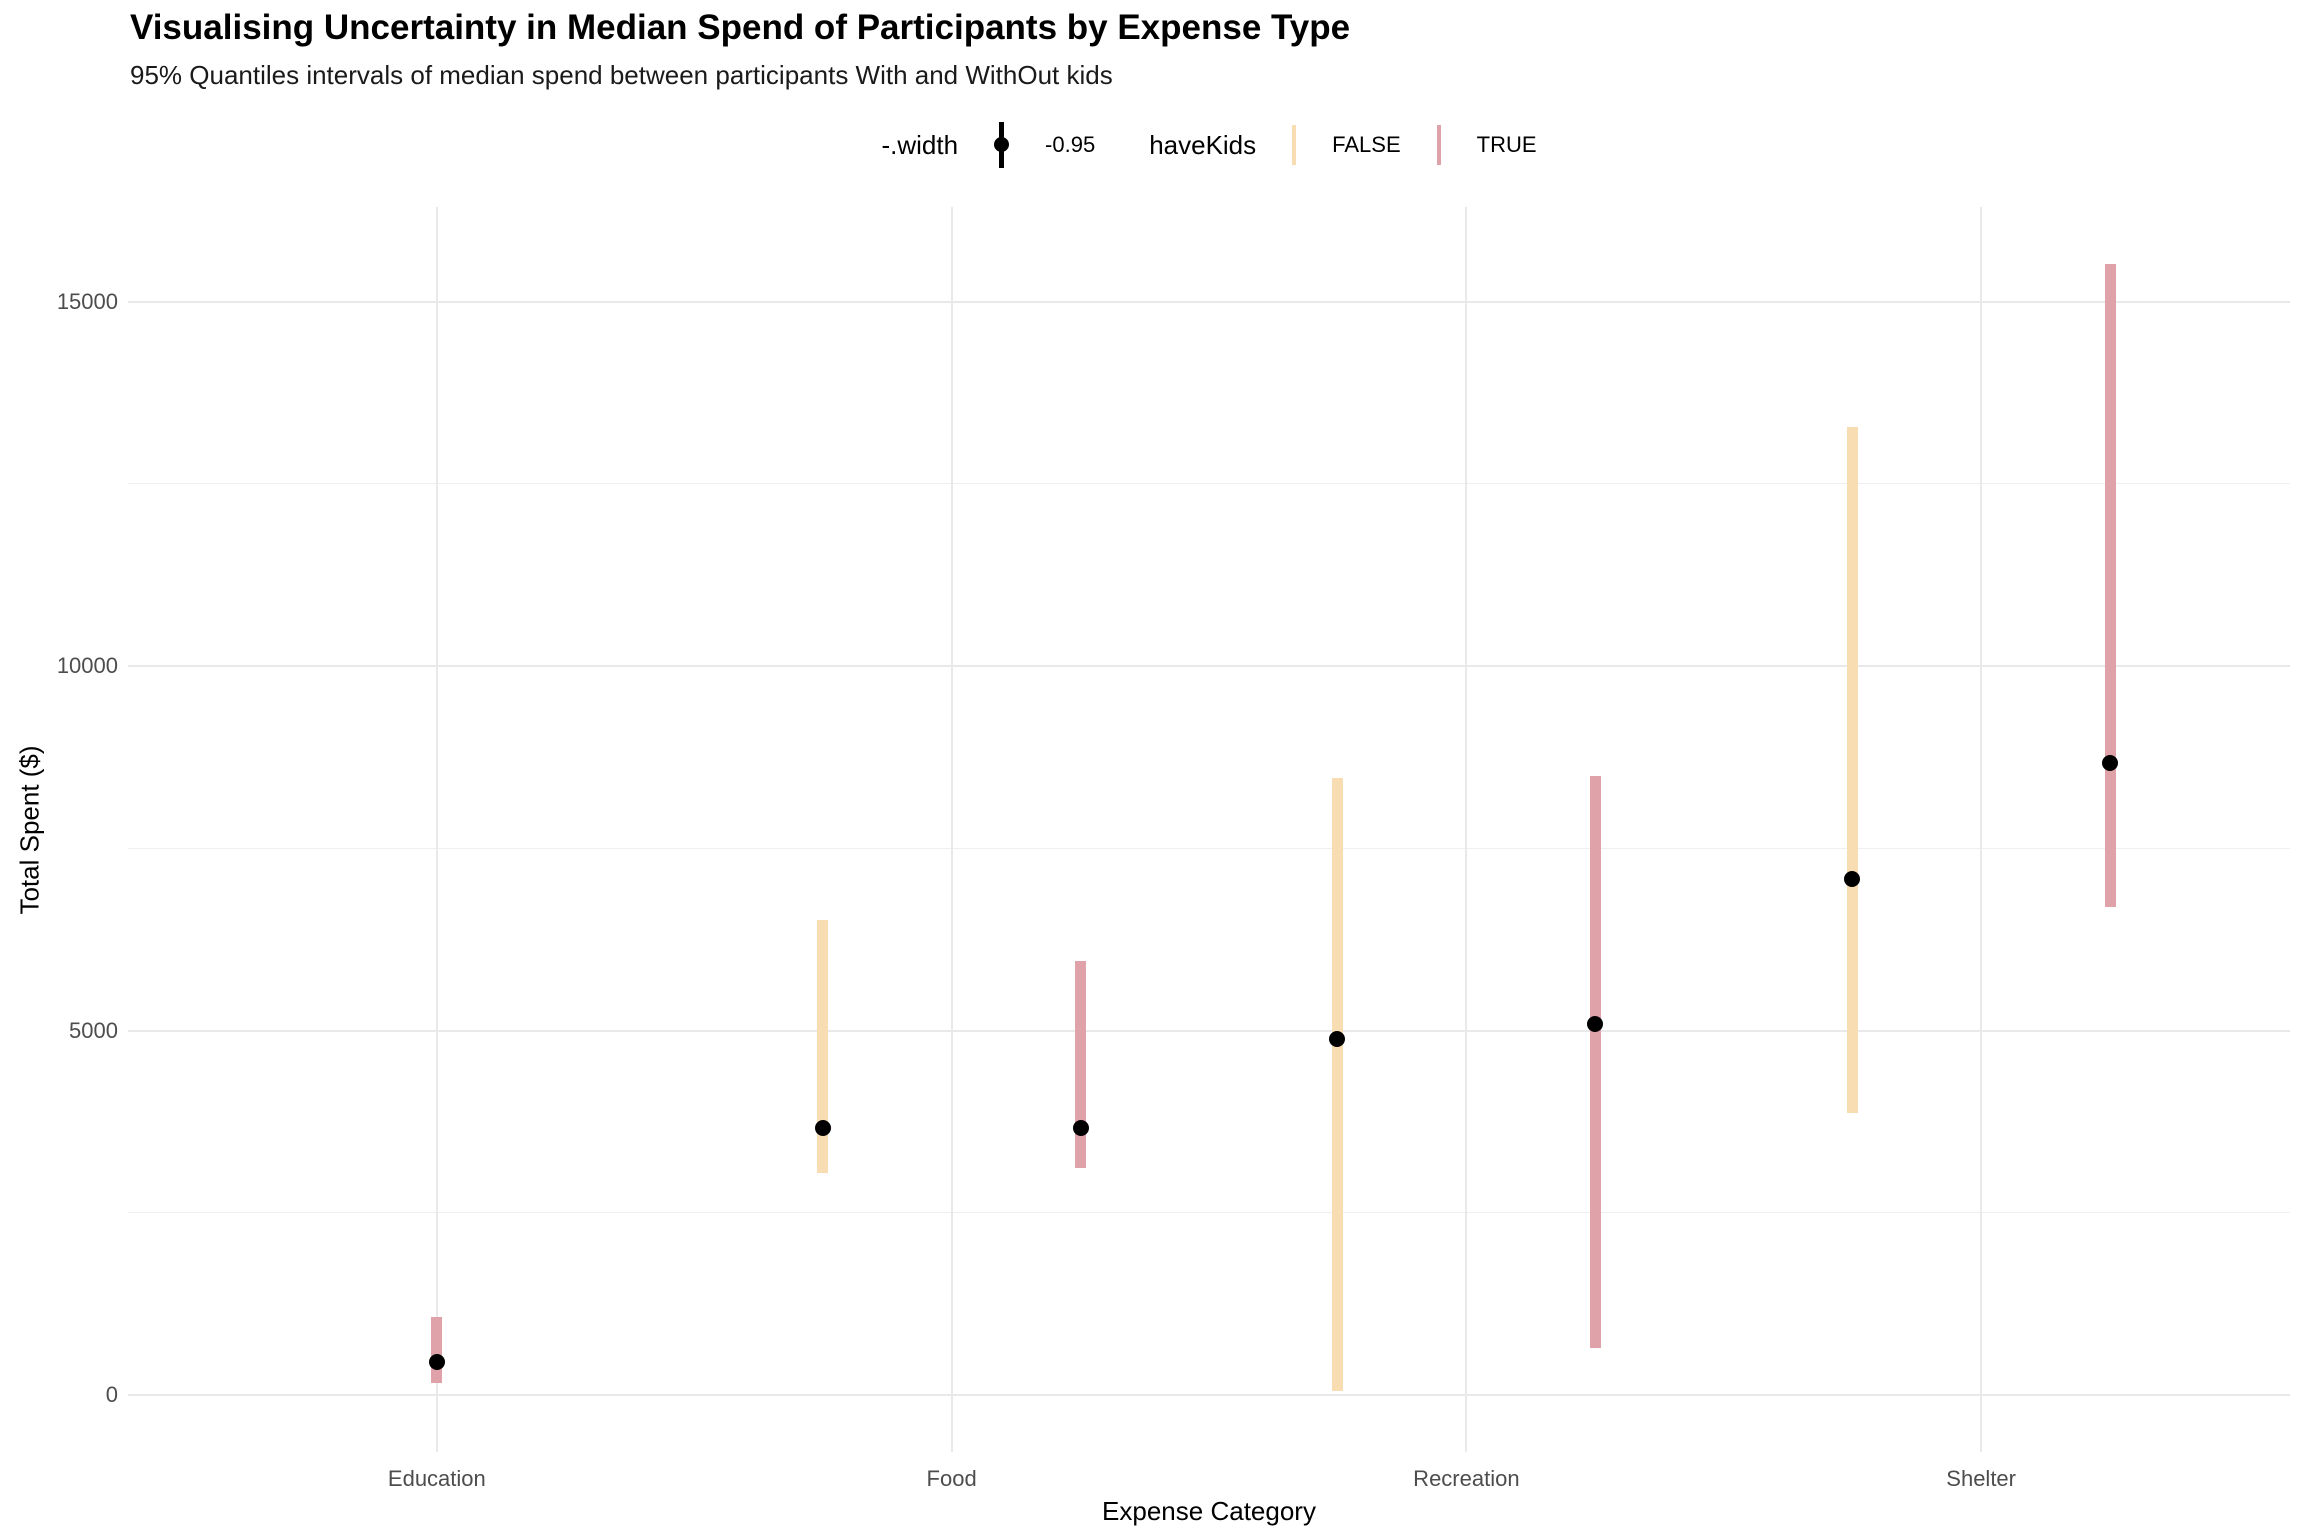  What do you see at coordinates (93, 1030) in the screenshot?
I see `y-tick-label: 5000` at bounding box center [93, 1030].